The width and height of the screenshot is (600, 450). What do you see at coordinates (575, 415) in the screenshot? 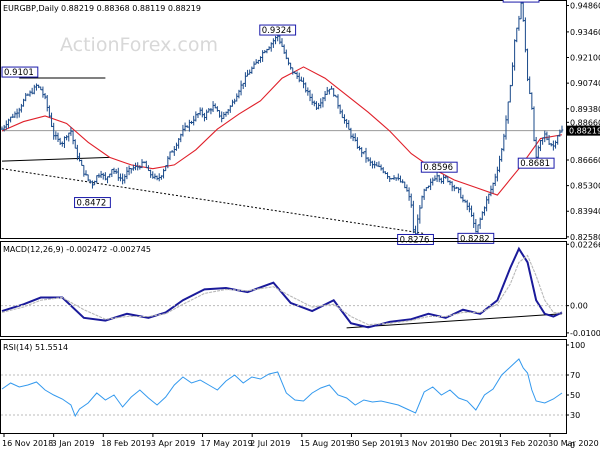
I see `rsi-tick-label: 30` at bounding box center [575, 415].